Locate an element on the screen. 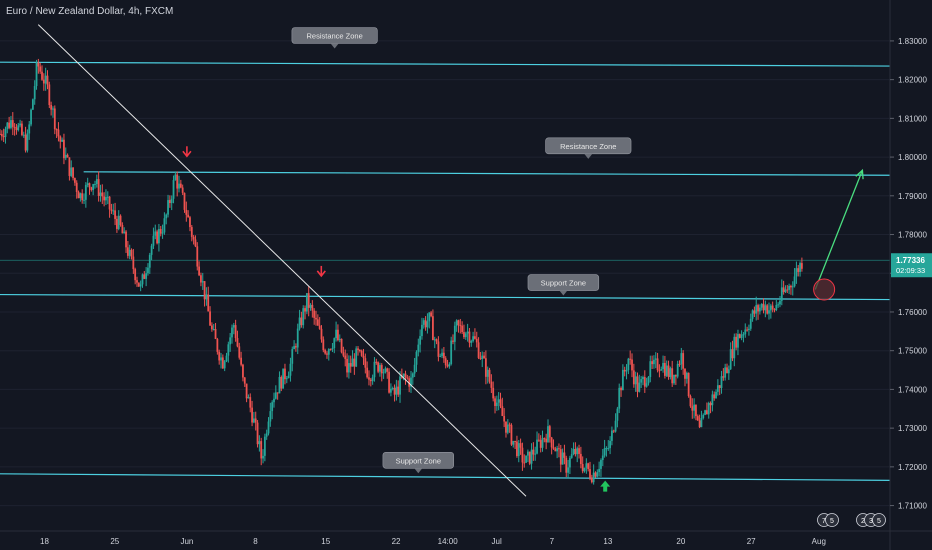 The width and height of the screenshot is (932, 550). zone-callout-label: Resistance Zone is located at coordinates (588, 146).